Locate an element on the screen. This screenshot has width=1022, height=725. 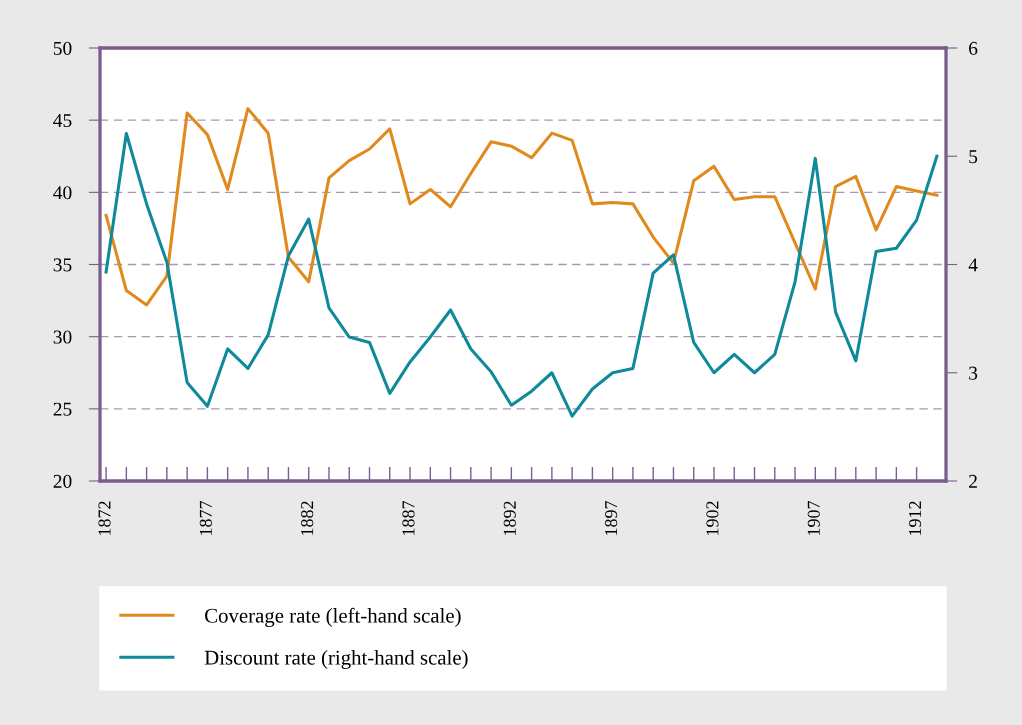
legend-label: Discount rate (right-hand scale) is located at coordinates (336, 659).